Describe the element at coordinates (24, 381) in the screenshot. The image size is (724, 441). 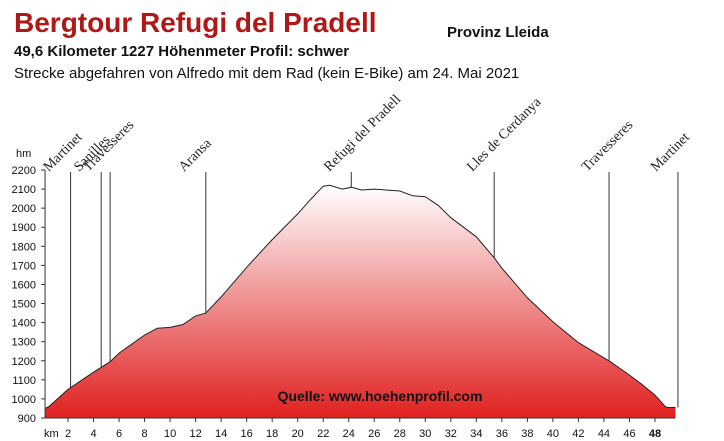
I see `y-tick-label: 1100` at that location.